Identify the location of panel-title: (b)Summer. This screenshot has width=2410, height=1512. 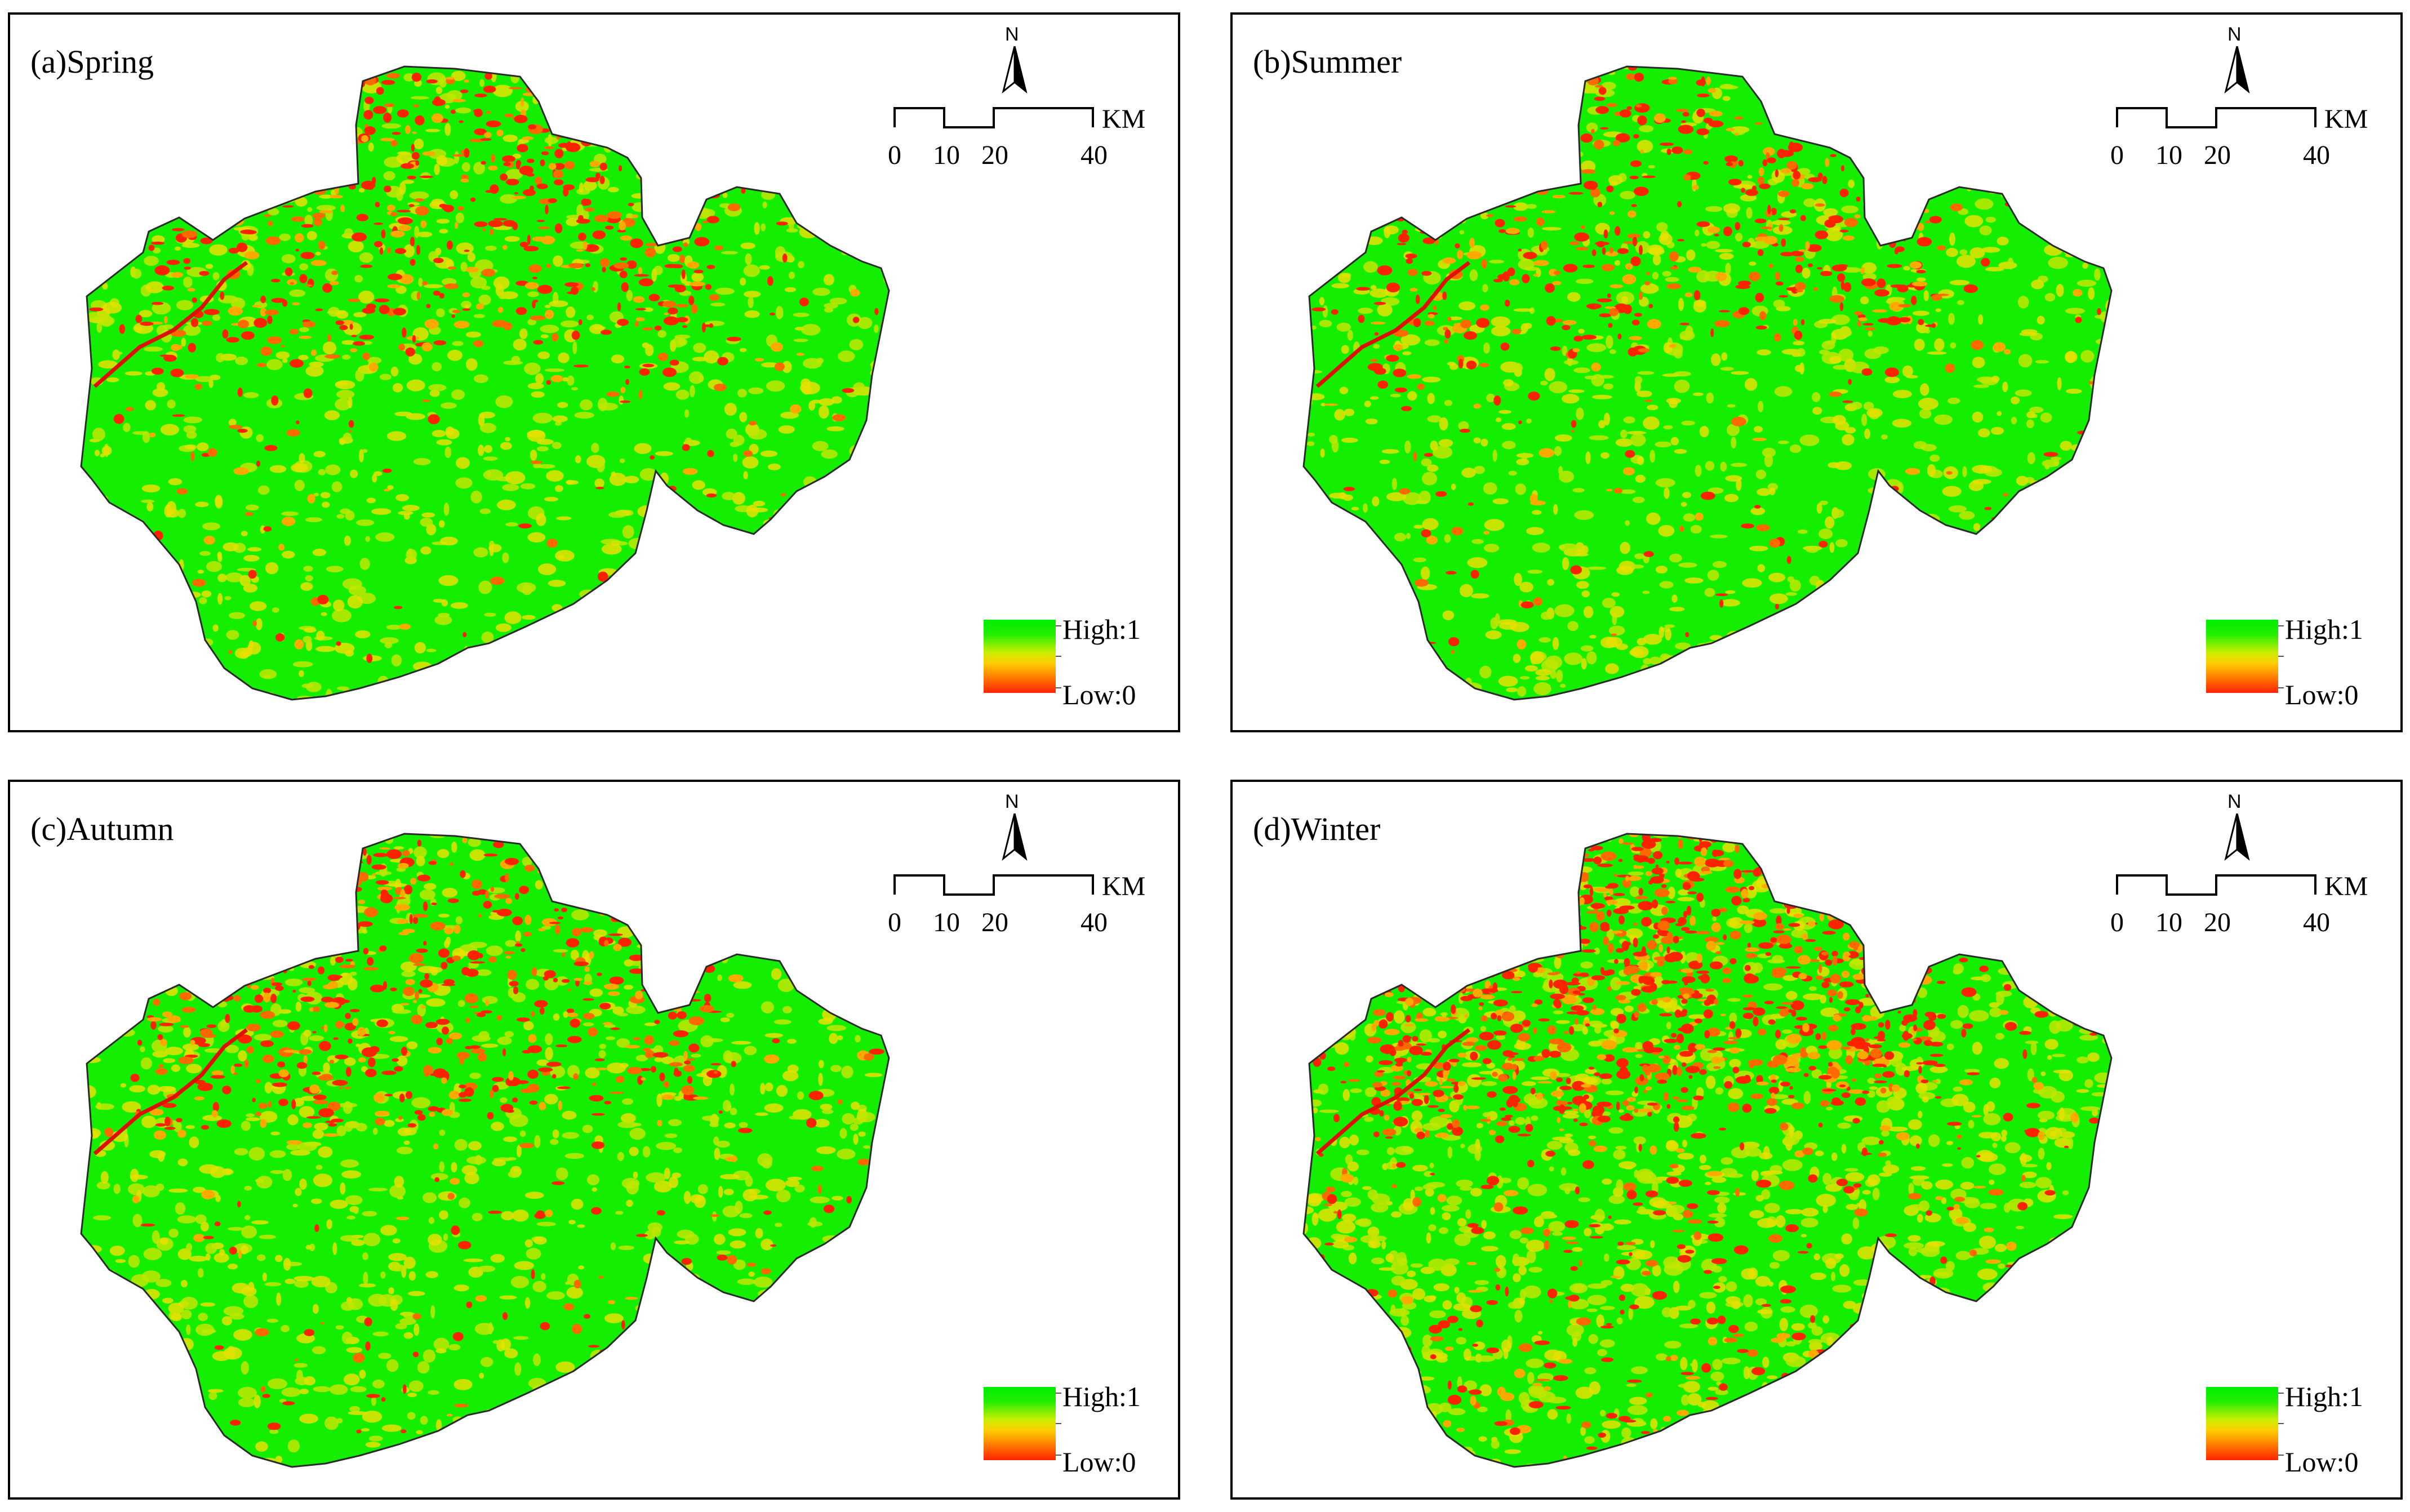
(1327, 61).